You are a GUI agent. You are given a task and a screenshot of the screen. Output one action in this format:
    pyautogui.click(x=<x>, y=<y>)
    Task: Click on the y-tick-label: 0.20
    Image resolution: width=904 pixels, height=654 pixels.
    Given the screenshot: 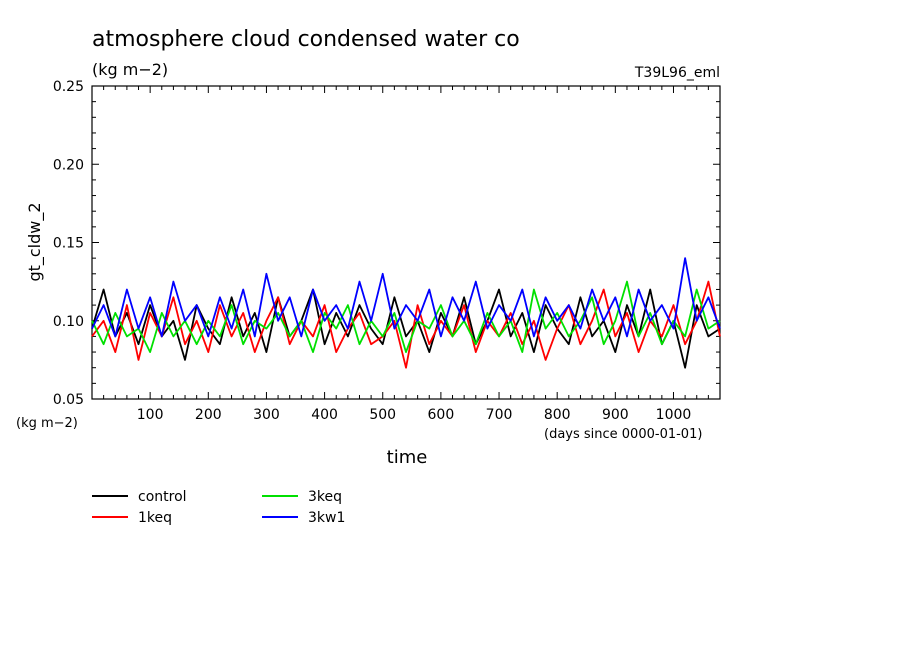 What is the action you would take?
    pyautogui.click(x=68, y=165)
    